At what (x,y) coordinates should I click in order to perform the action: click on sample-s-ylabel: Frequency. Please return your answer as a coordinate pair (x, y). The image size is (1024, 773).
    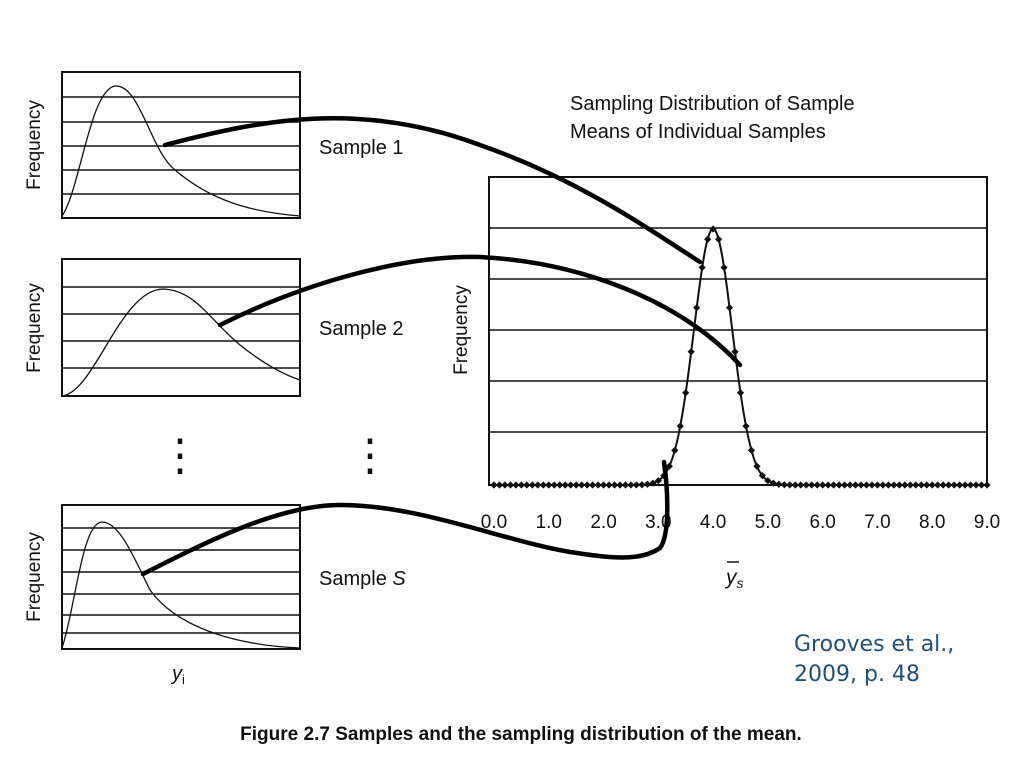
    Looking at the image, I should click on (34, 577).